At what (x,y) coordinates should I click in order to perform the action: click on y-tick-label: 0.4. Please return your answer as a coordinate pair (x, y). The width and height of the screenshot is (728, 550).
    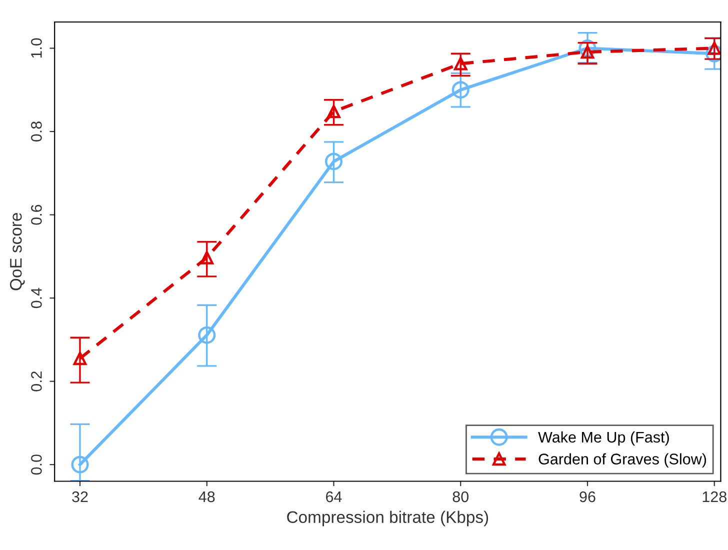
    Looking at the image, I should click on (36, 298).